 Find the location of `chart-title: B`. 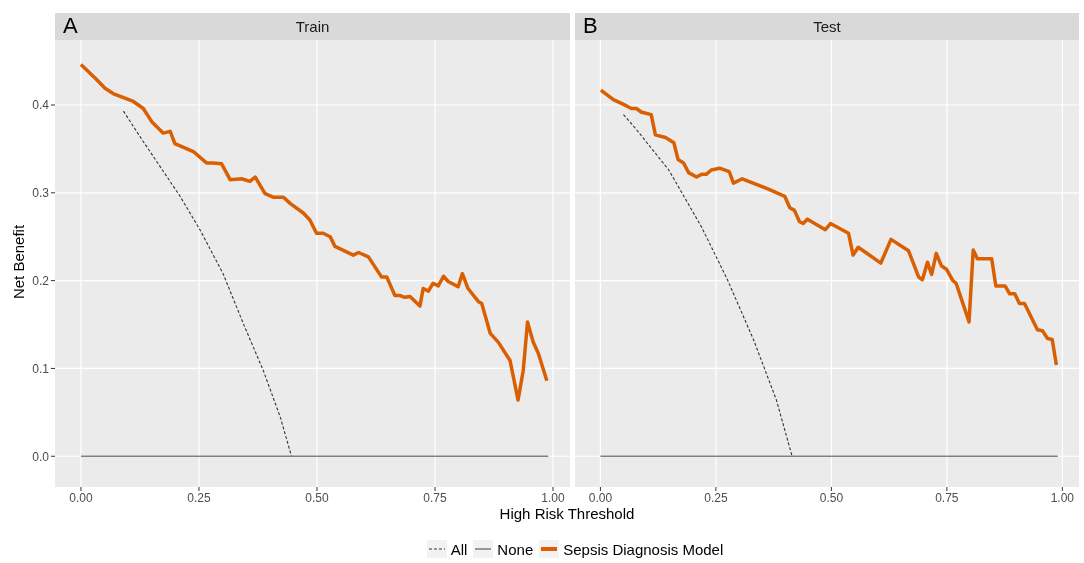

chart-title: B is located at coordinates (590, 26).